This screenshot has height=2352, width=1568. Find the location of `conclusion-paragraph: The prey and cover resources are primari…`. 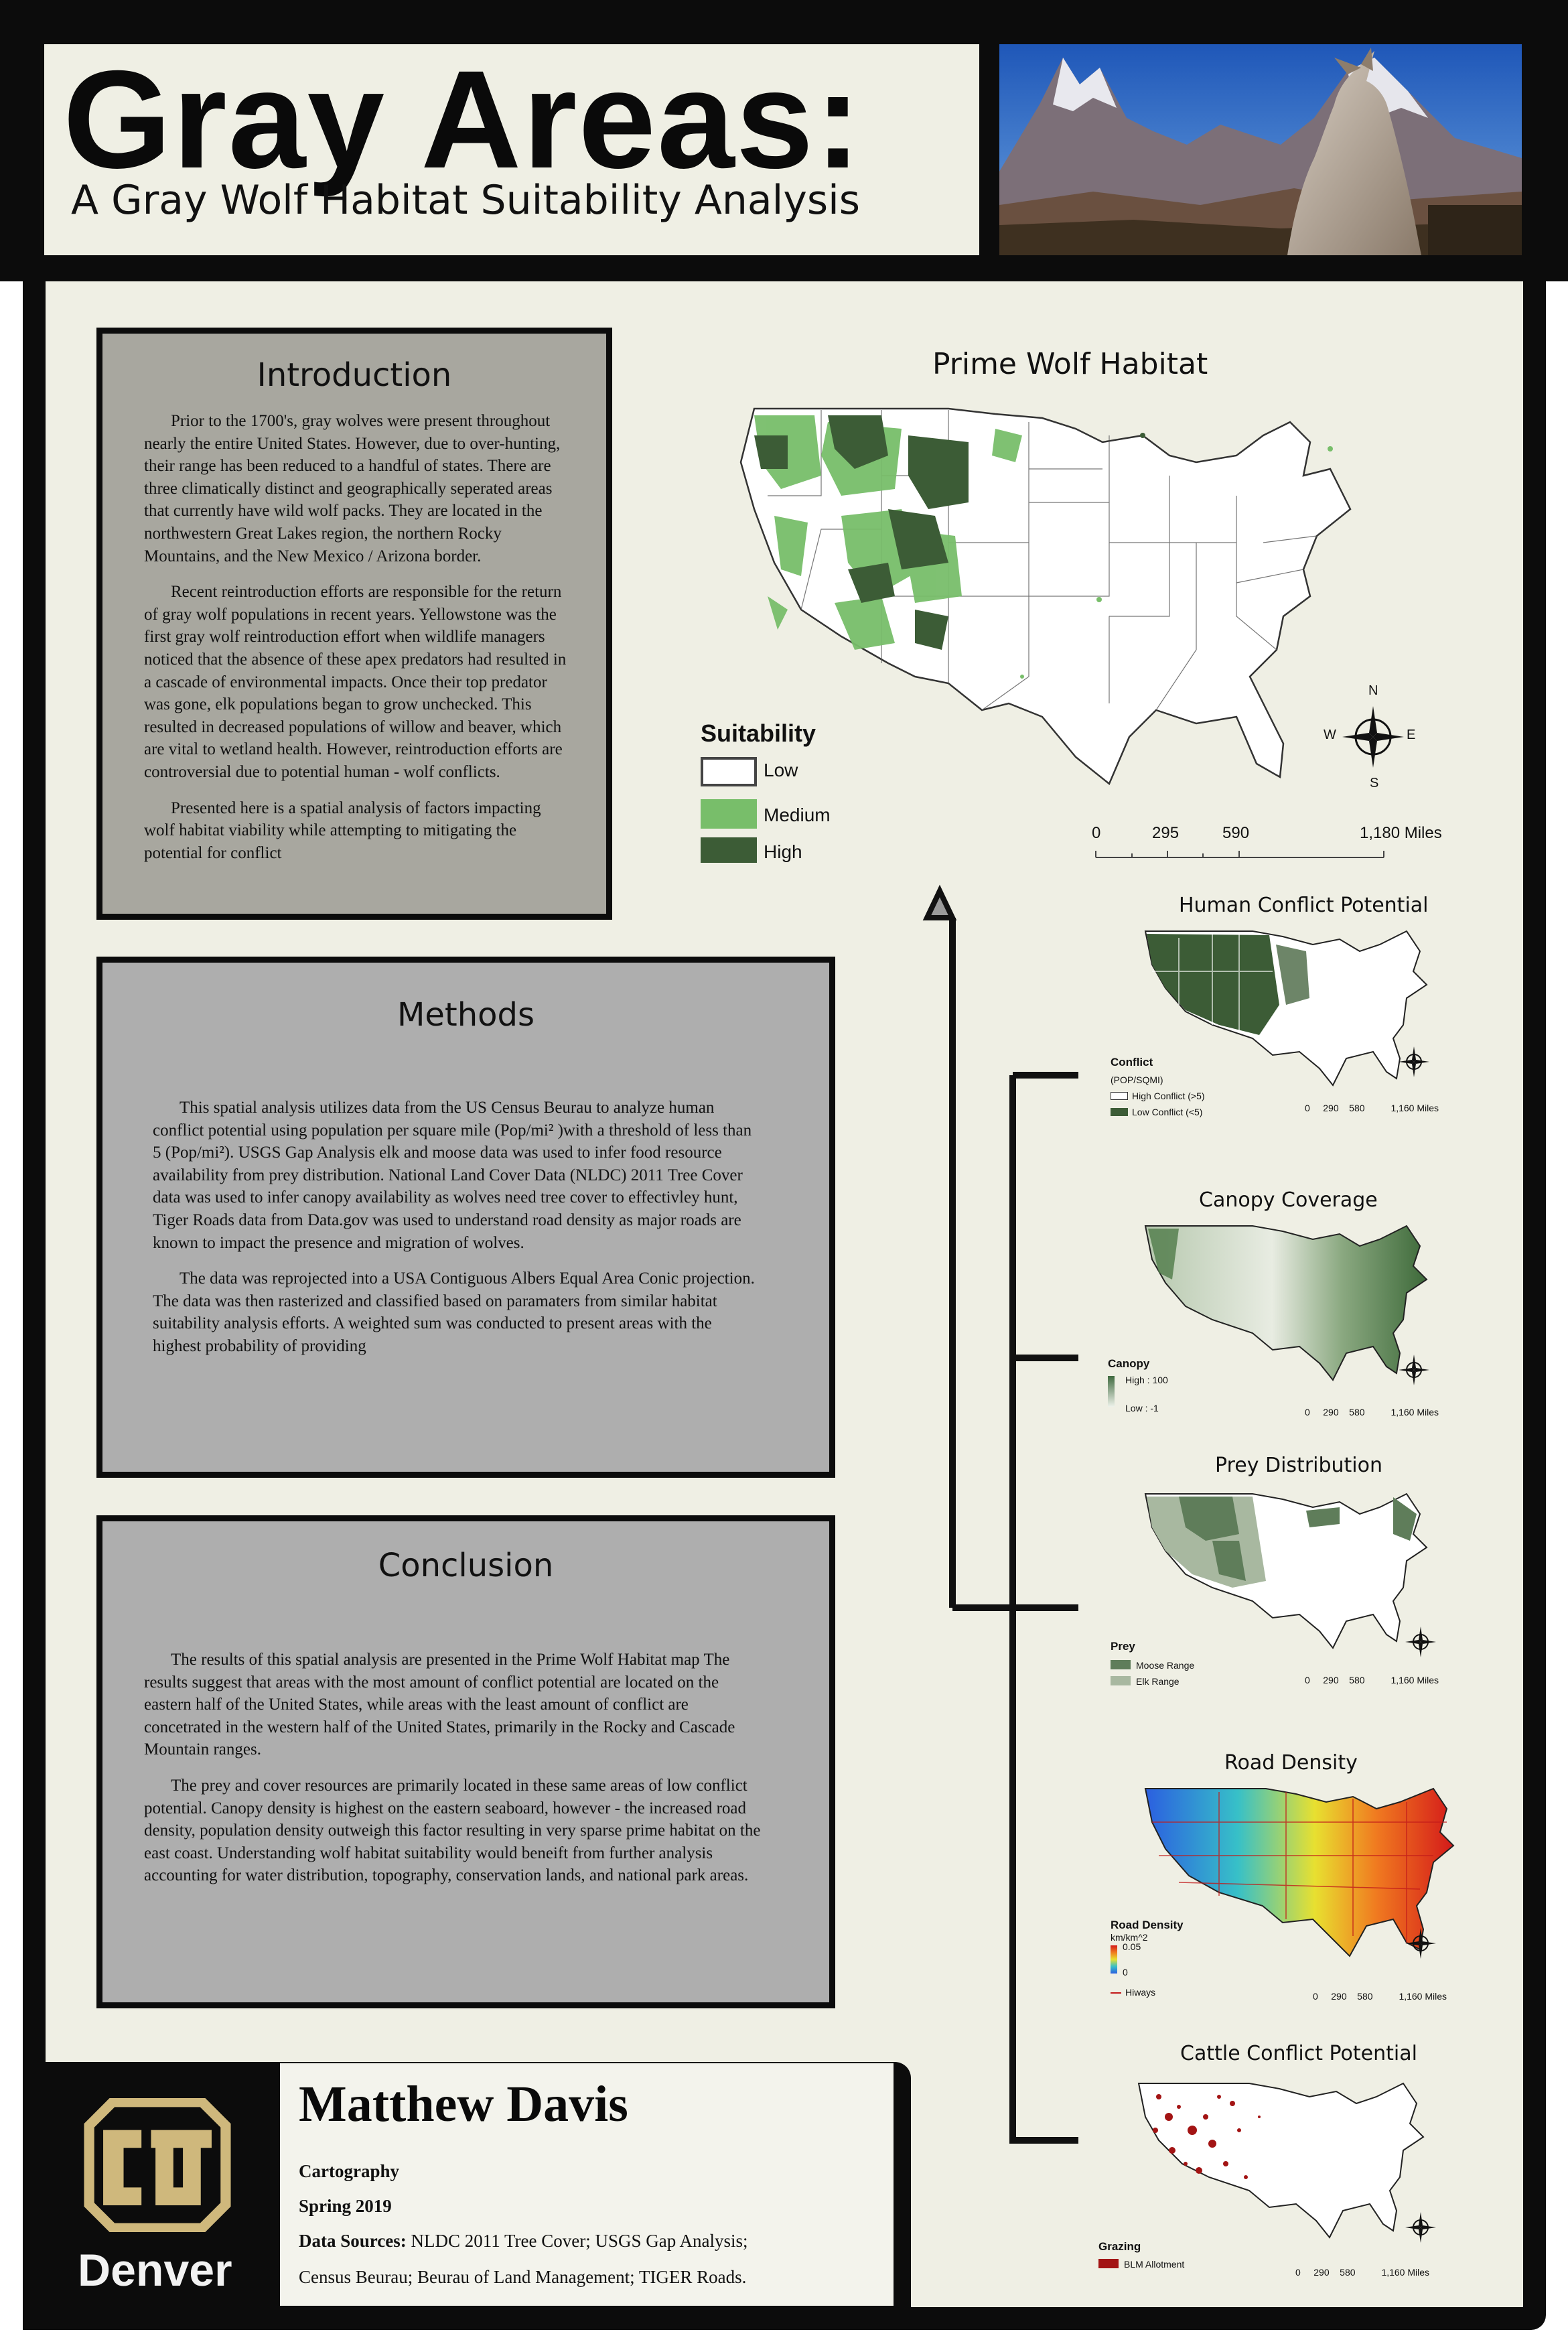

conclusion-paragraph: The prey and cover resources are primari… is located at coordinates (452, 1831).